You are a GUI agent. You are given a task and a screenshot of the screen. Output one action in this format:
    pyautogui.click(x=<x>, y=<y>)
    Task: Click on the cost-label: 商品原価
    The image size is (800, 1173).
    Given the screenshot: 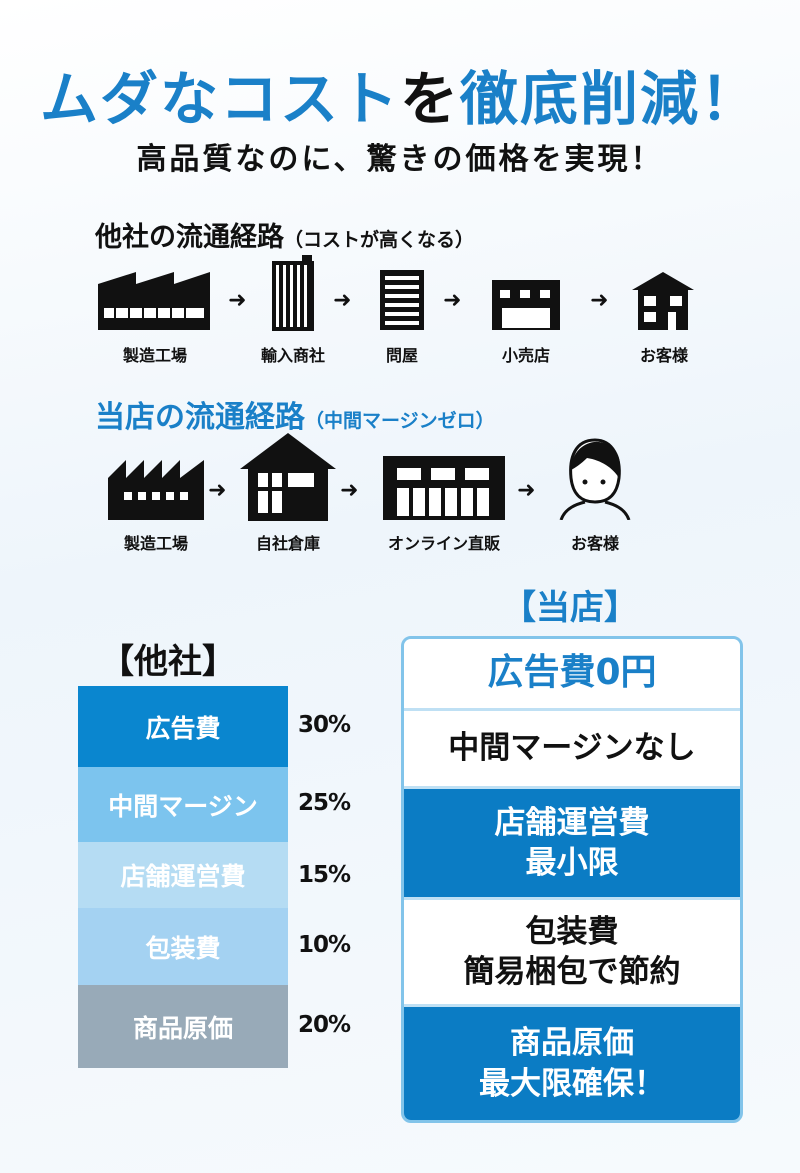 What is the action you would take?
    pyautogui.click(x=182, y=1028)
    